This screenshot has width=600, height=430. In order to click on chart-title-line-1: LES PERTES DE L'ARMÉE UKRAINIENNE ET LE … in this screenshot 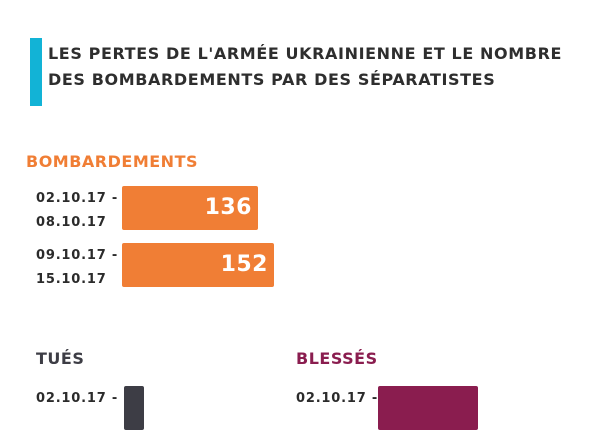, I will do `click(305, 53)`.